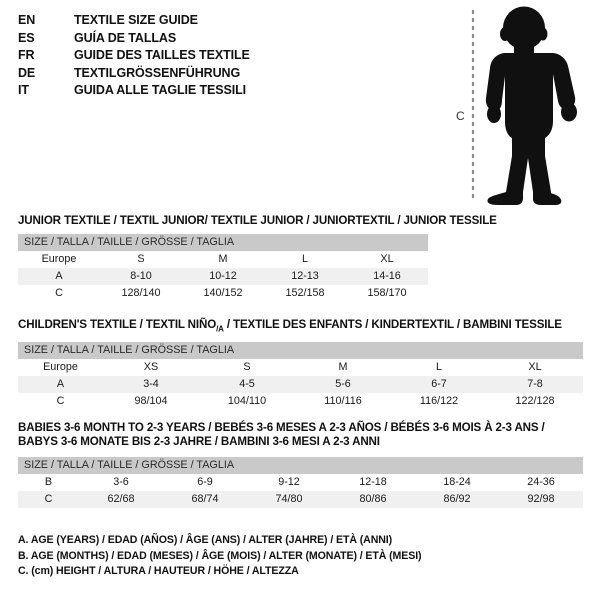 This screenshot has height=600, width=600. I want to click on children-title-subscript: /A, so click(220, 329).